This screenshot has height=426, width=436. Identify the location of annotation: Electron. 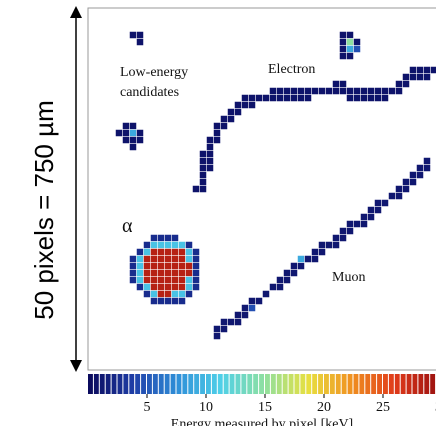
(291, 69).